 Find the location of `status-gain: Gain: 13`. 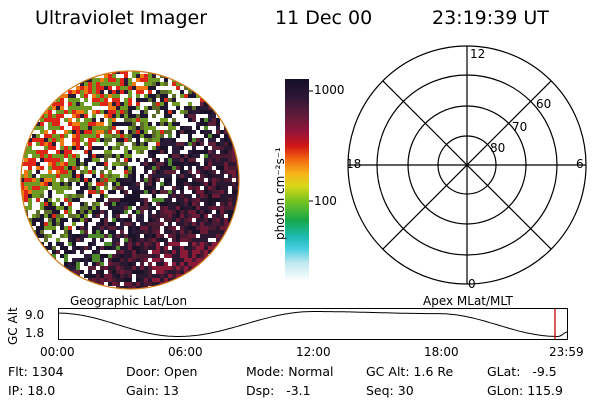

status-gain: Gain: 13 is located at coordinates (152, 390).